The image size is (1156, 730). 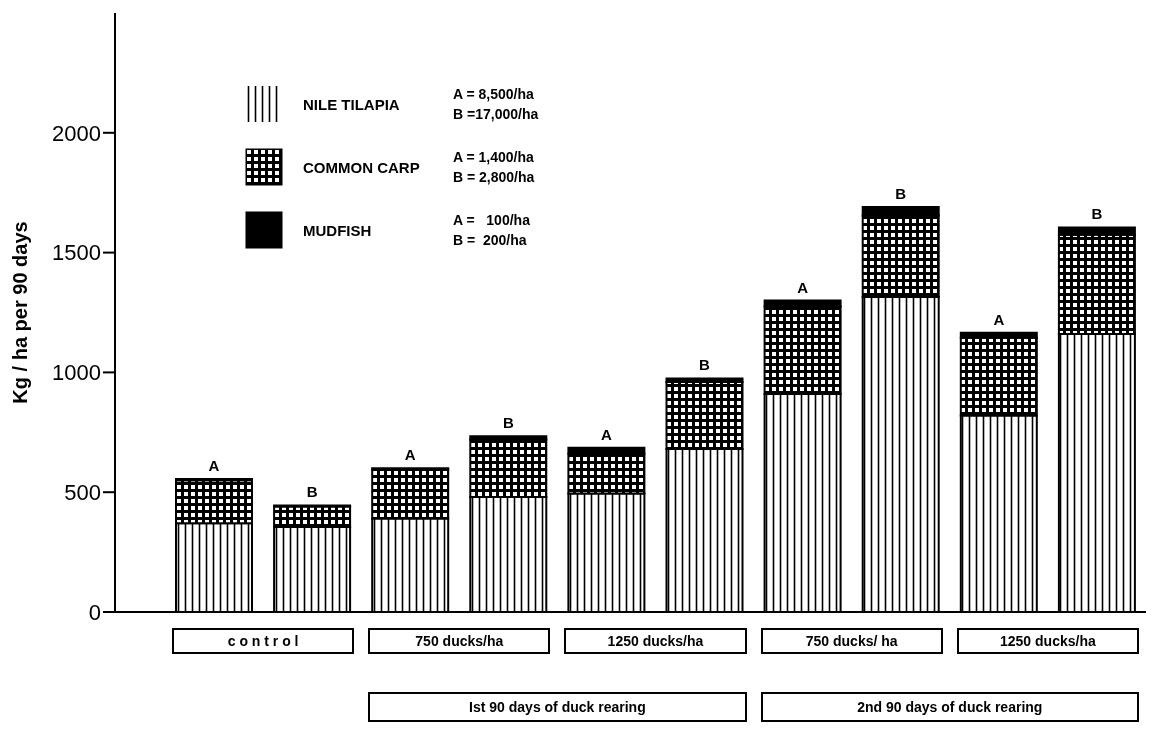 What do you see at coordinates (94, 612) in the screenshot?
I see `y-tick-label: 0` at bounding box center [94, 612].